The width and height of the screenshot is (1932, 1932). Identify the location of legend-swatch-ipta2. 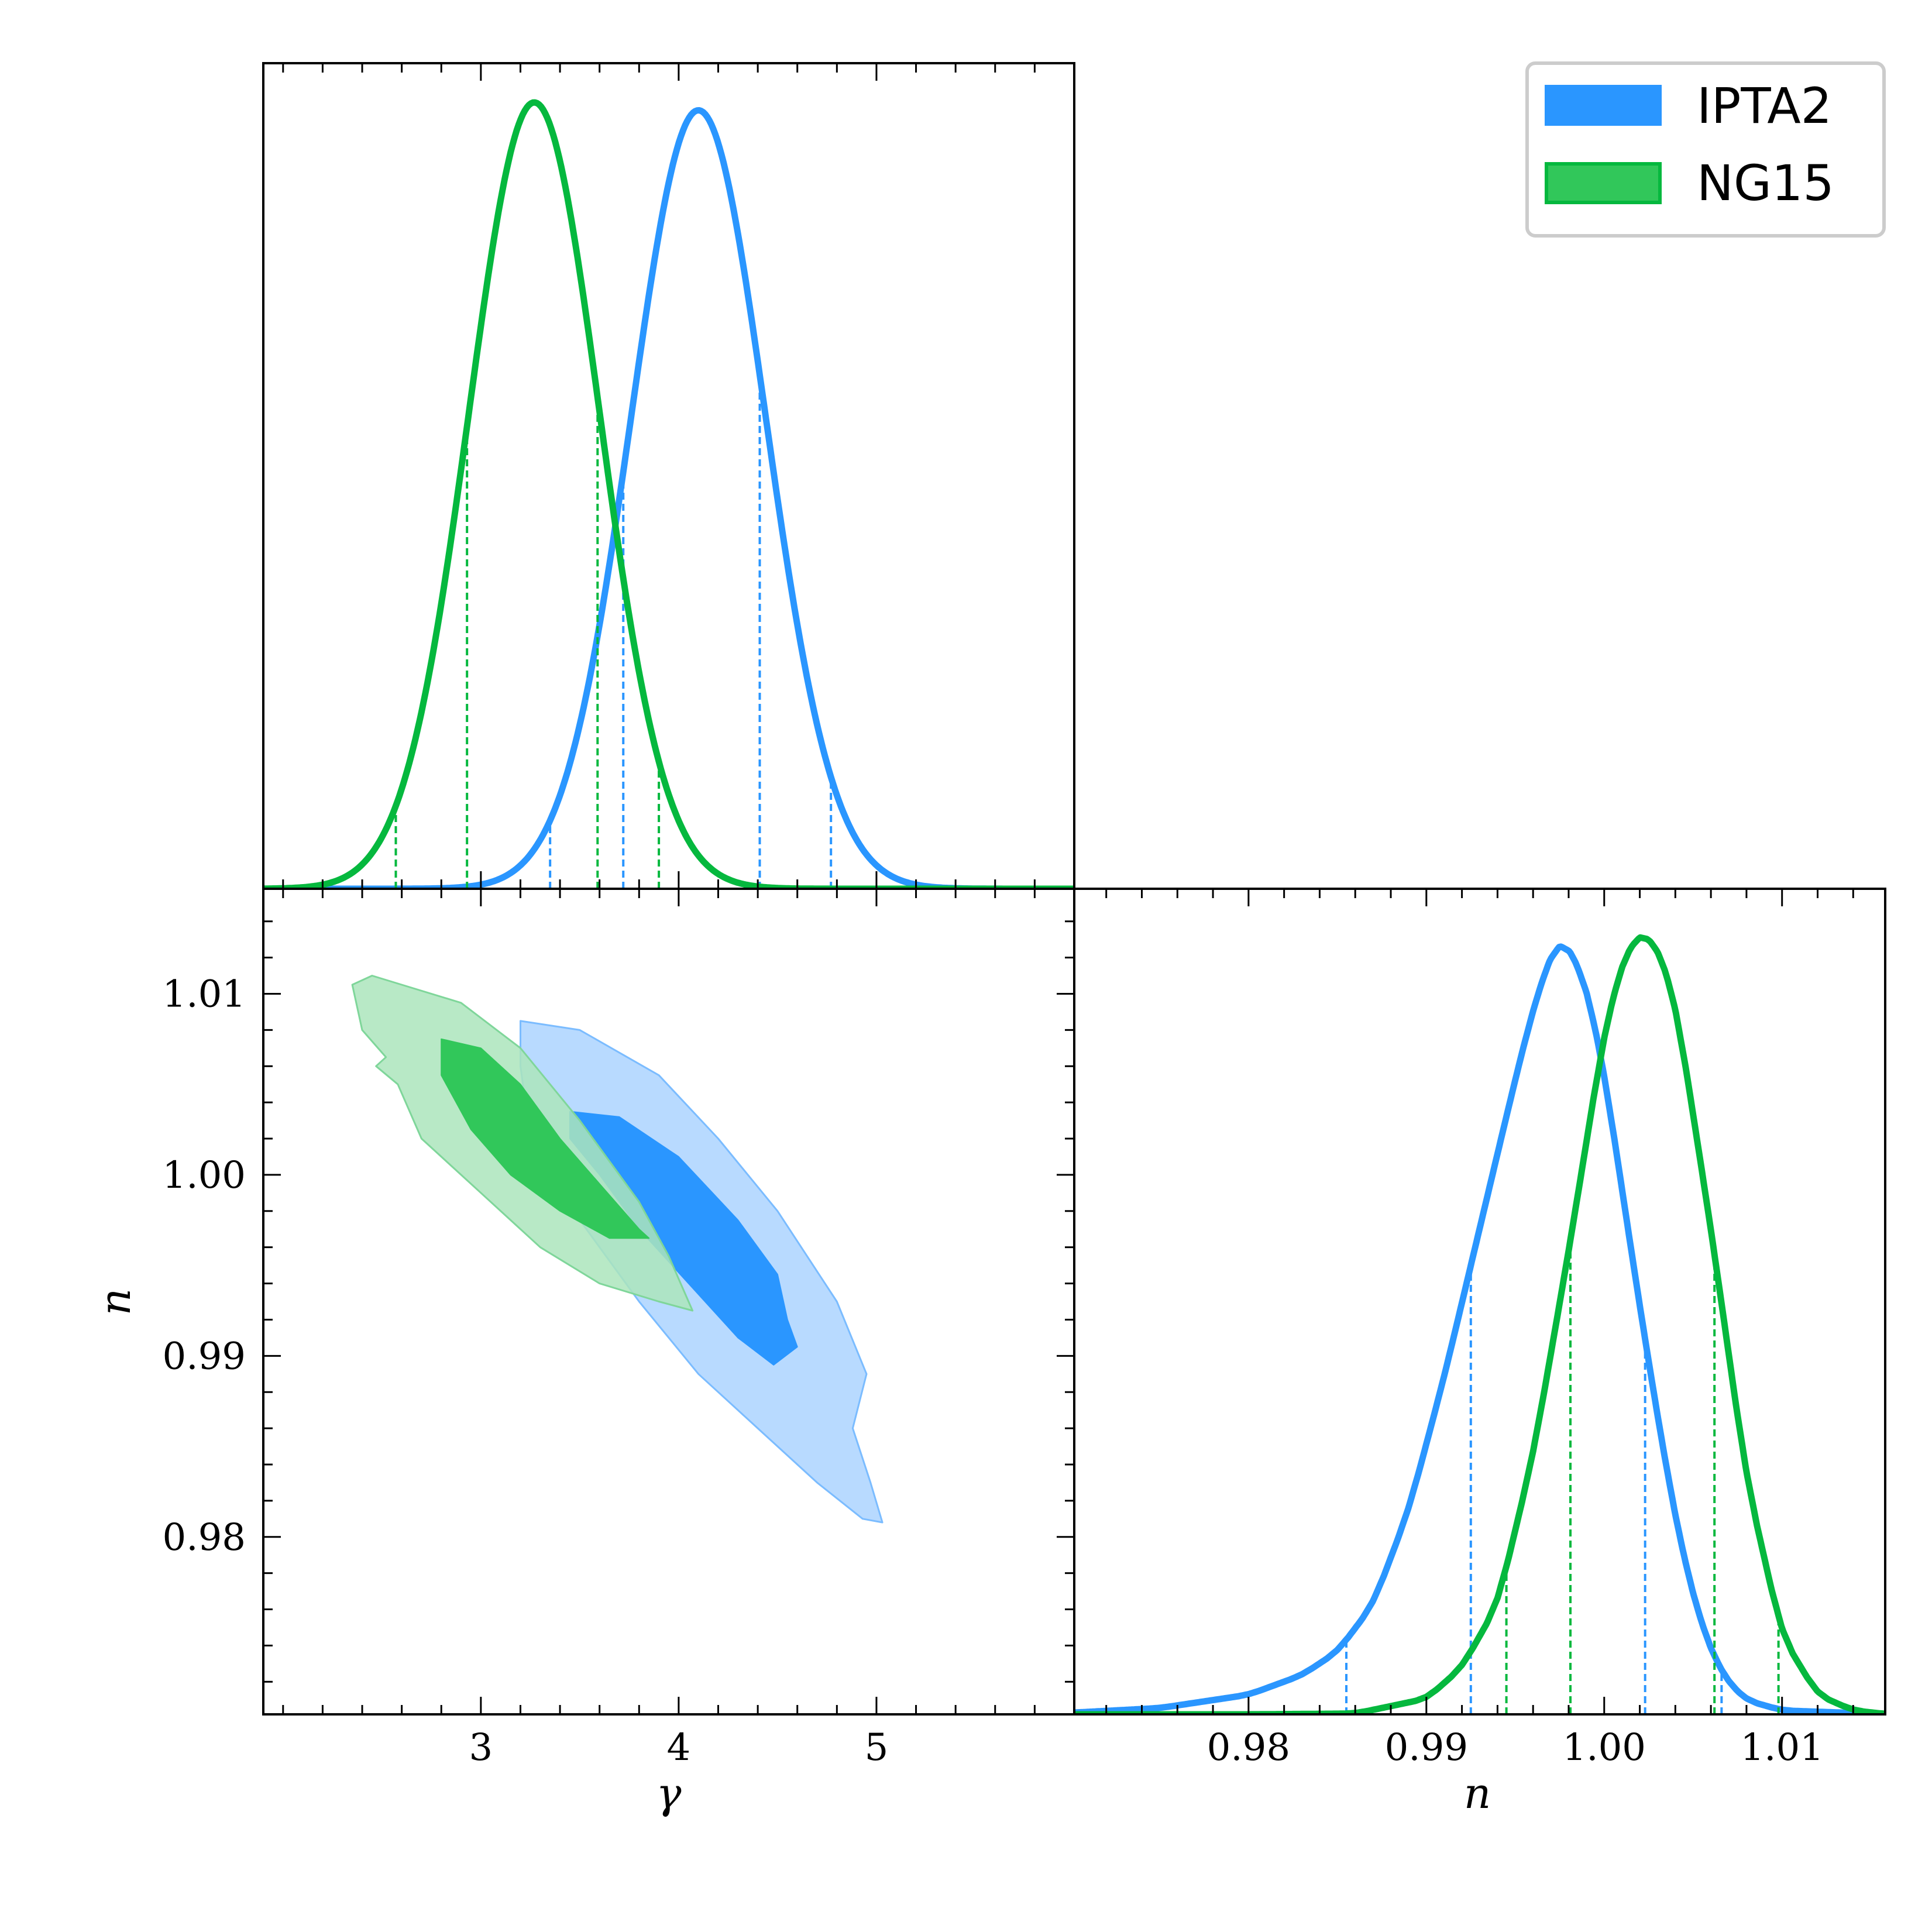
(1603, 105).